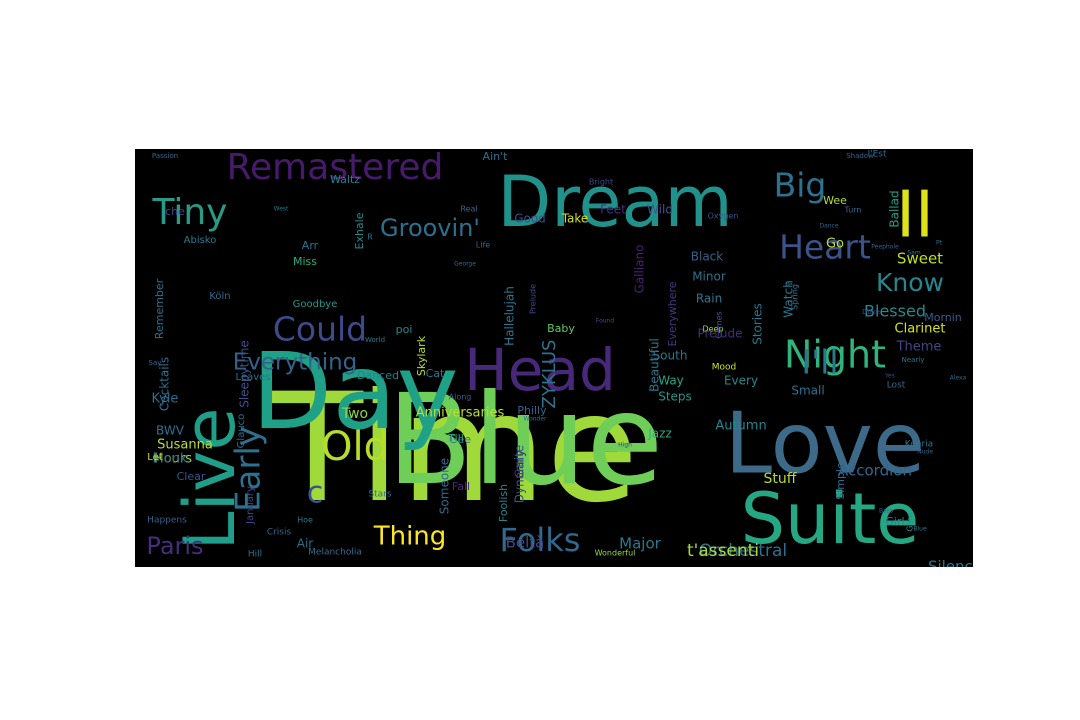 This screenshot has width=1080, height=720. What do you see at coordinates (758, 324) in the screenshot?
I see `word-cloud-word: Stories` at bounding box center [758, 324].